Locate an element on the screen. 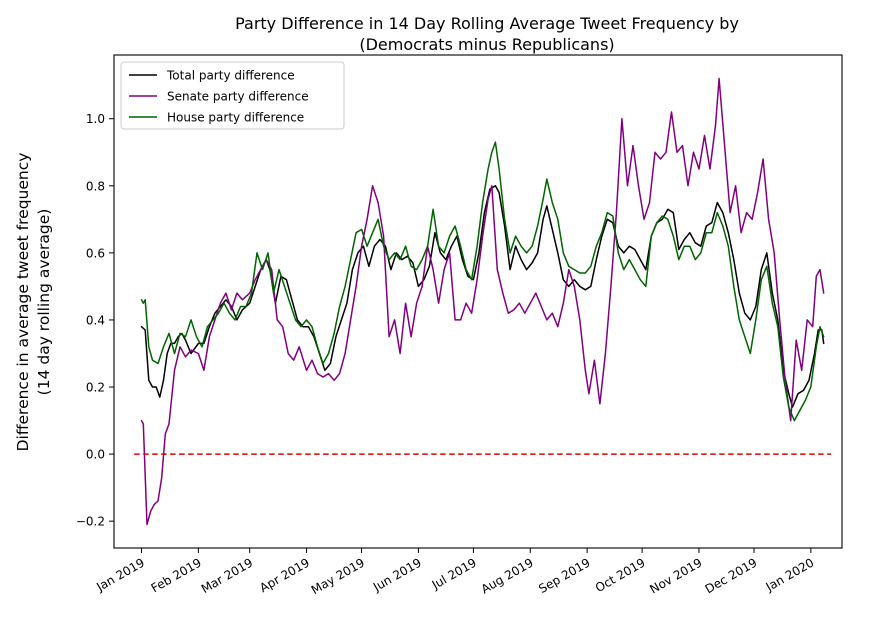 The height and width of the screenshot is (625, 885). y-tick-label: 0.6 is located at coordinates (95, 253).